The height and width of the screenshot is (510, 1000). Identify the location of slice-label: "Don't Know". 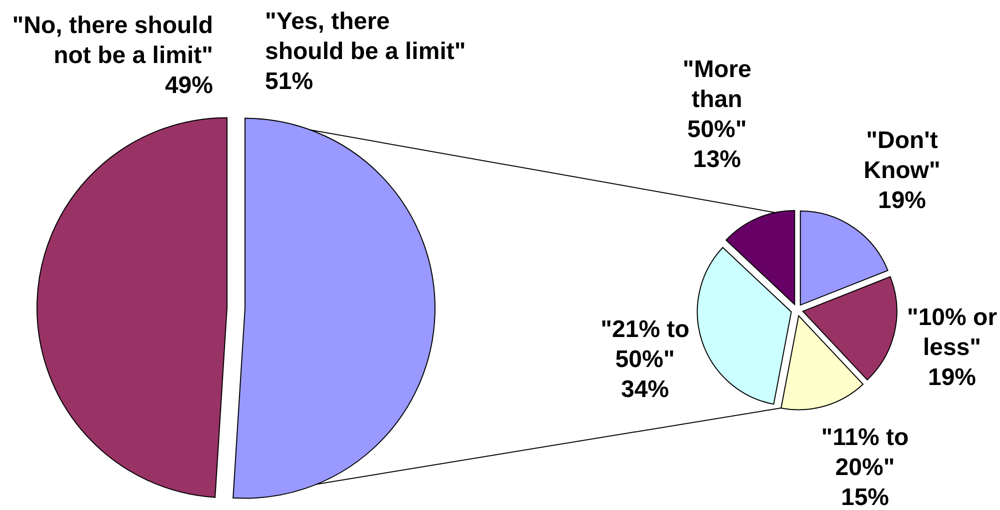
(902, 155).